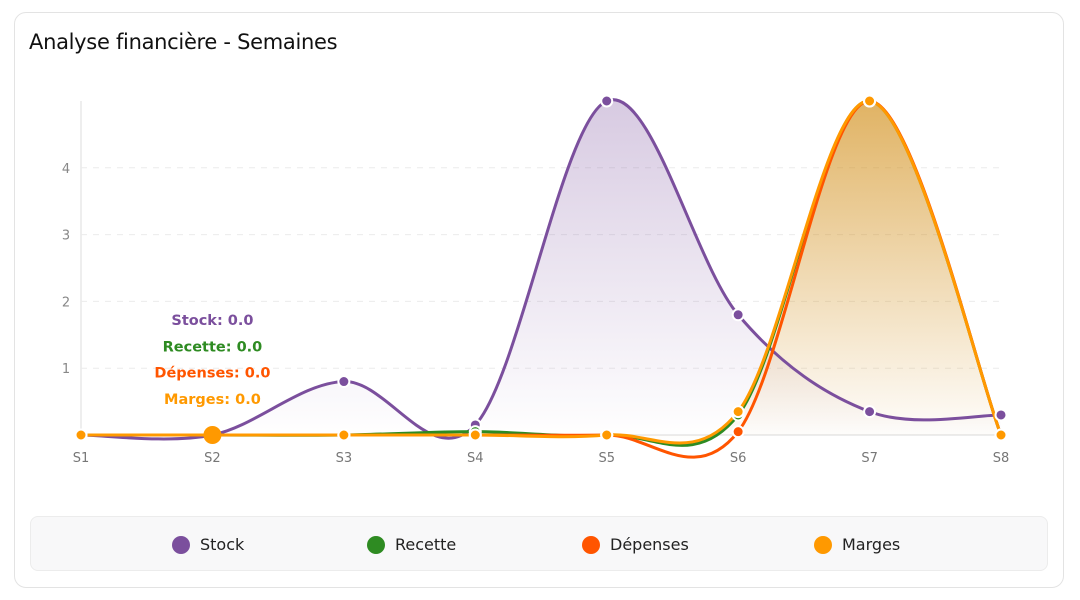 The height and width of the screenshot is (600, 1080). I want to click on legend-item-recette: Recette, so click(411, 544).